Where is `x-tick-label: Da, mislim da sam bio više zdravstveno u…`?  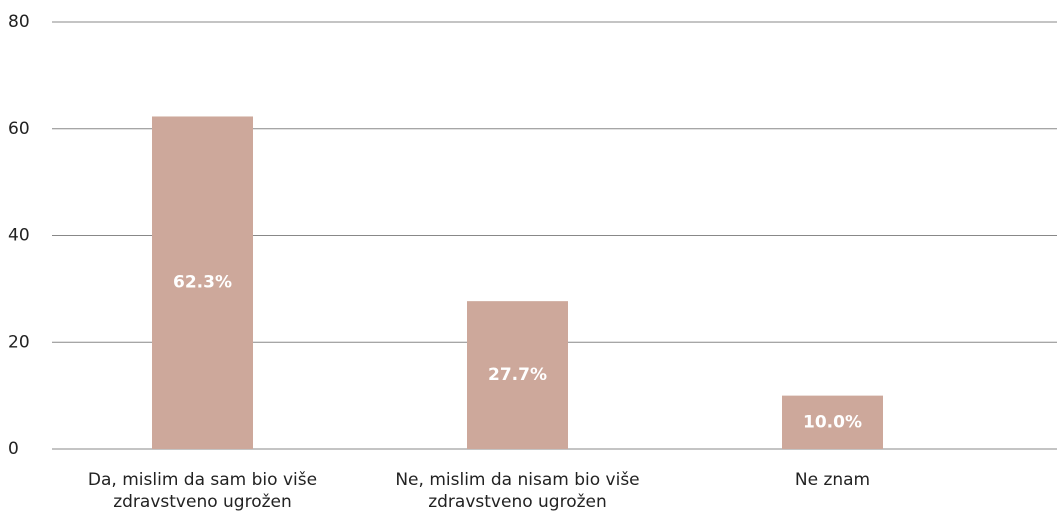
x-tick-label: Da, mislim da sam bio više zdravstveno u… is located at coordinates (202, 491).